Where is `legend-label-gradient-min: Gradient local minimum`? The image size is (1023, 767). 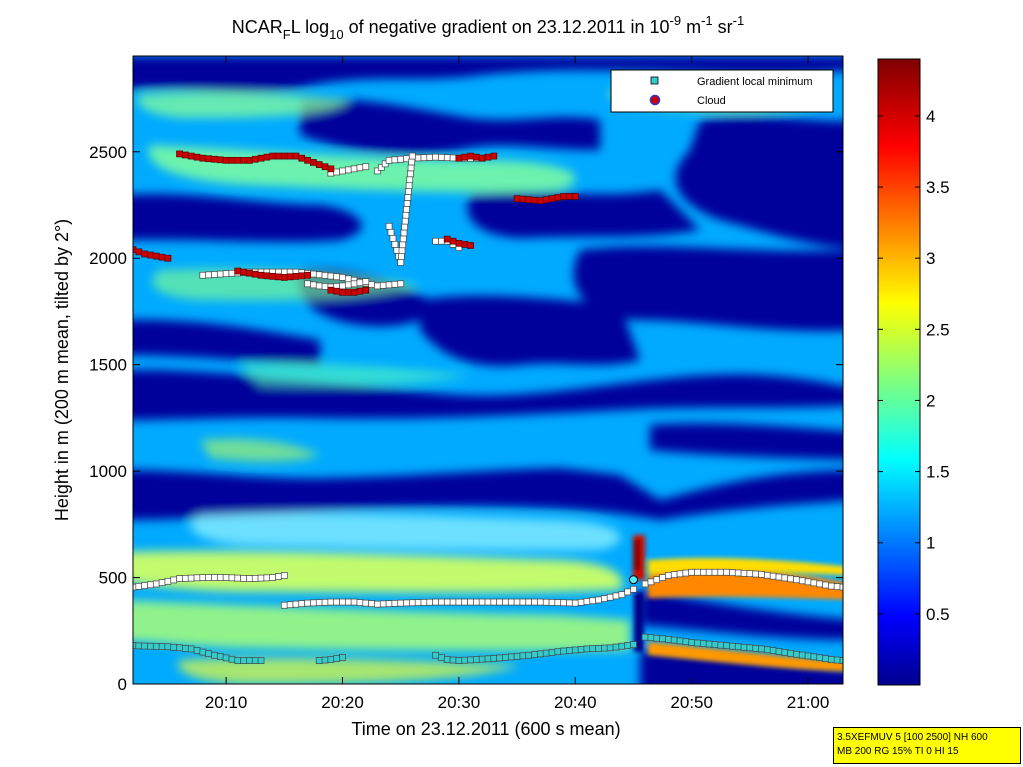 legend-label-gradient-min: Gradient local minimum is located at coordinates (755, 82).